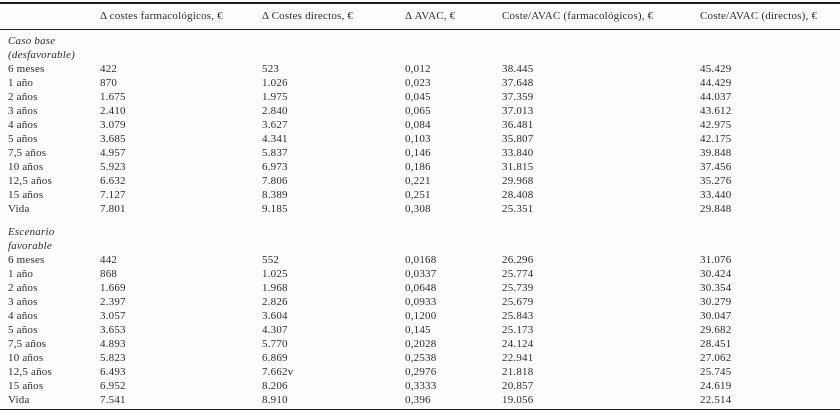 The height and width of the screenshot is (416, 840). I want to click on cell-value: 0,103, so click(418, 139).